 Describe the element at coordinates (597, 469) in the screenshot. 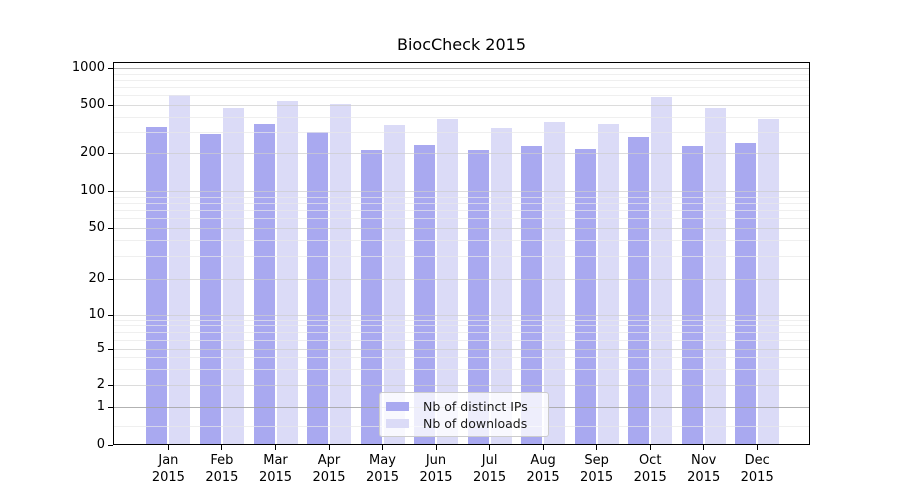

I see `x-tick-label: Sep 2015` at that location.